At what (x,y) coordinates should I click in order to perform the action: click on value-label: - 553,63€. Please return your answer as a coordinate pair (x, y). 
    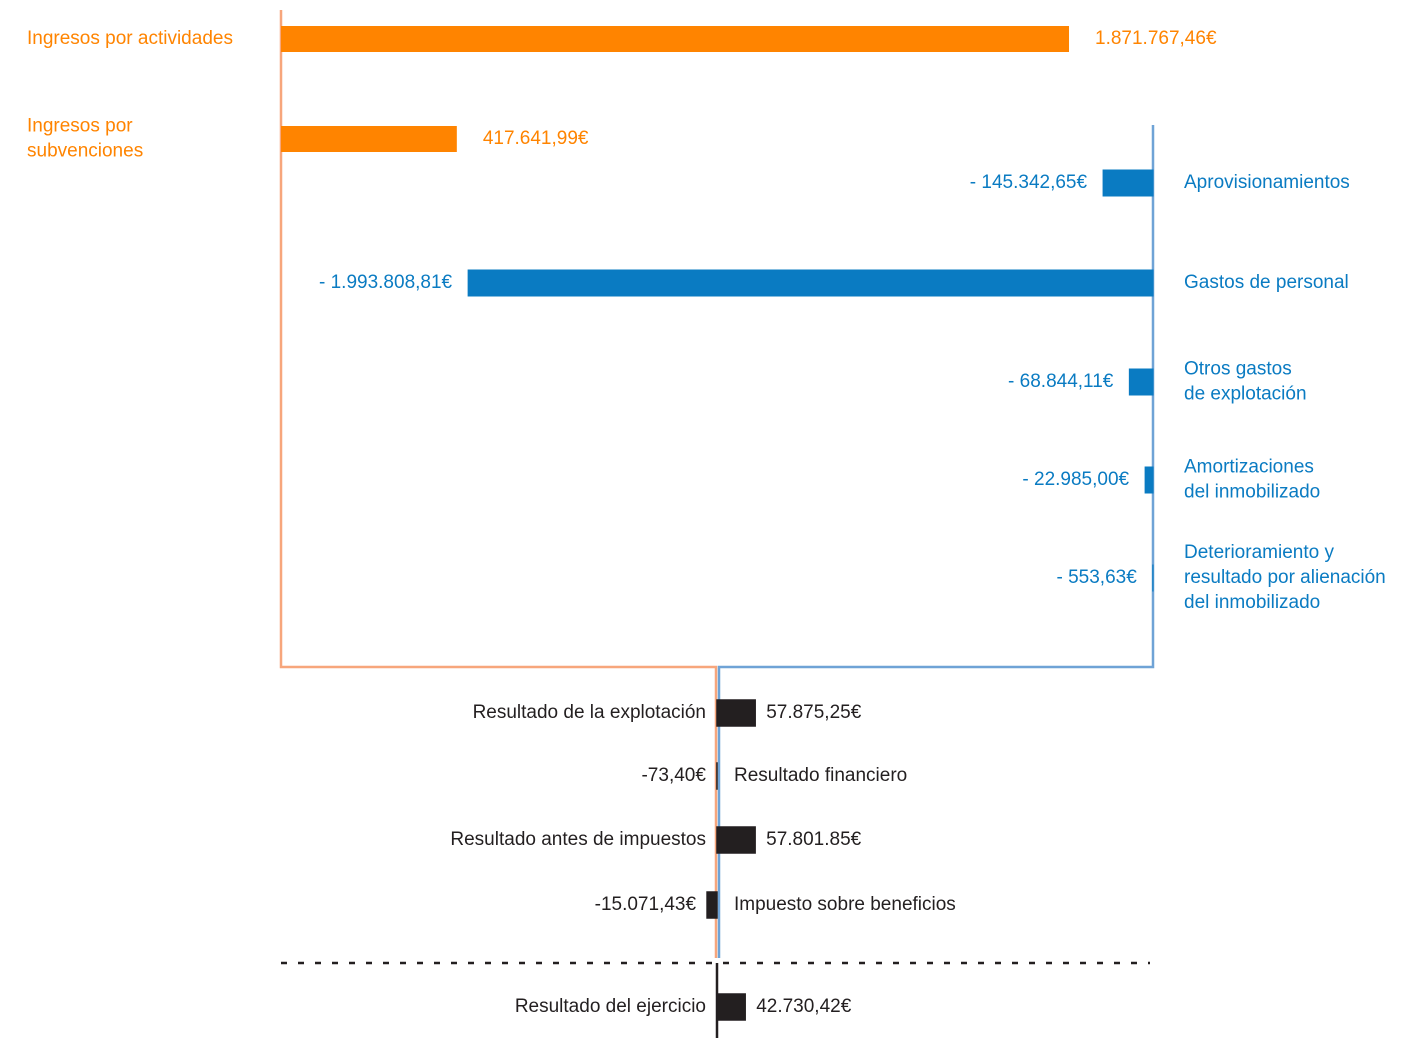
    Looking at the image, I should click on (1097, 577).